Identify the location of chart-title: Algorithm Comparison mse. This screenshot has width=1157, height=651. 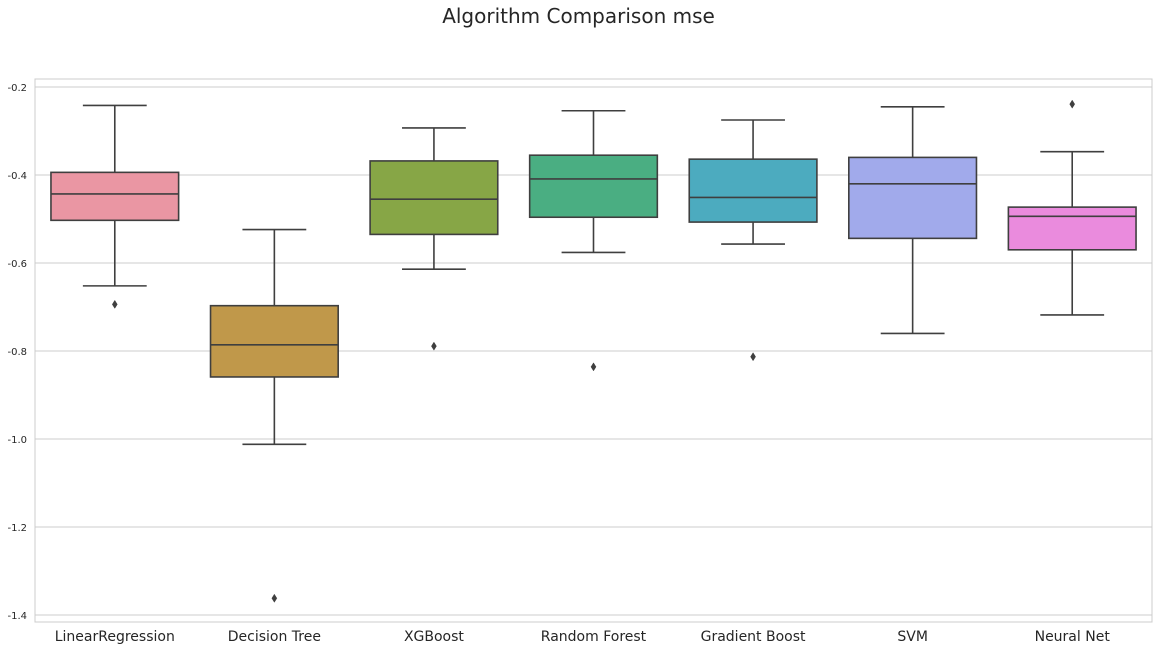
(578, 16).